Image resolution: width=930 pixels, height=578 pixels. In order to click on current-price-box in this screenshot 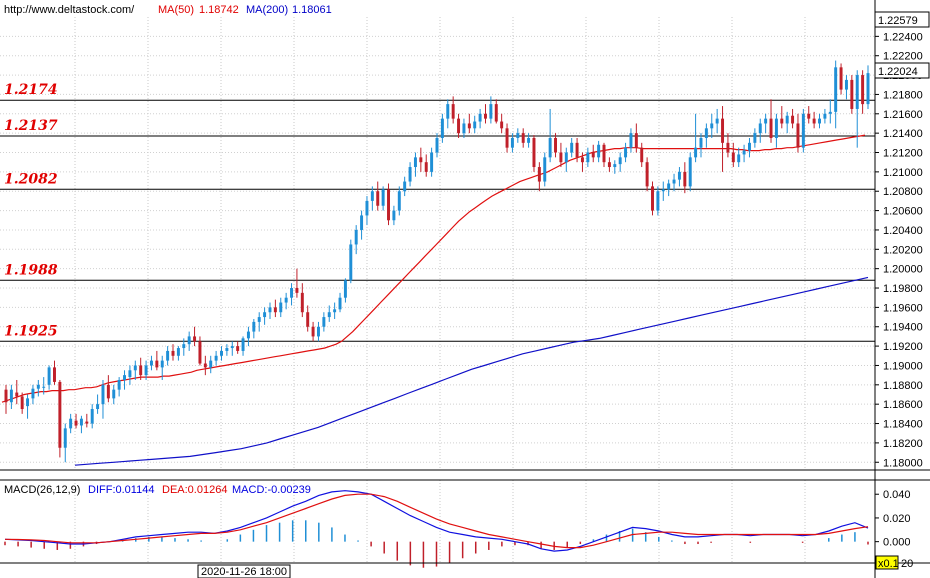, I will do `click(902, 70)`.